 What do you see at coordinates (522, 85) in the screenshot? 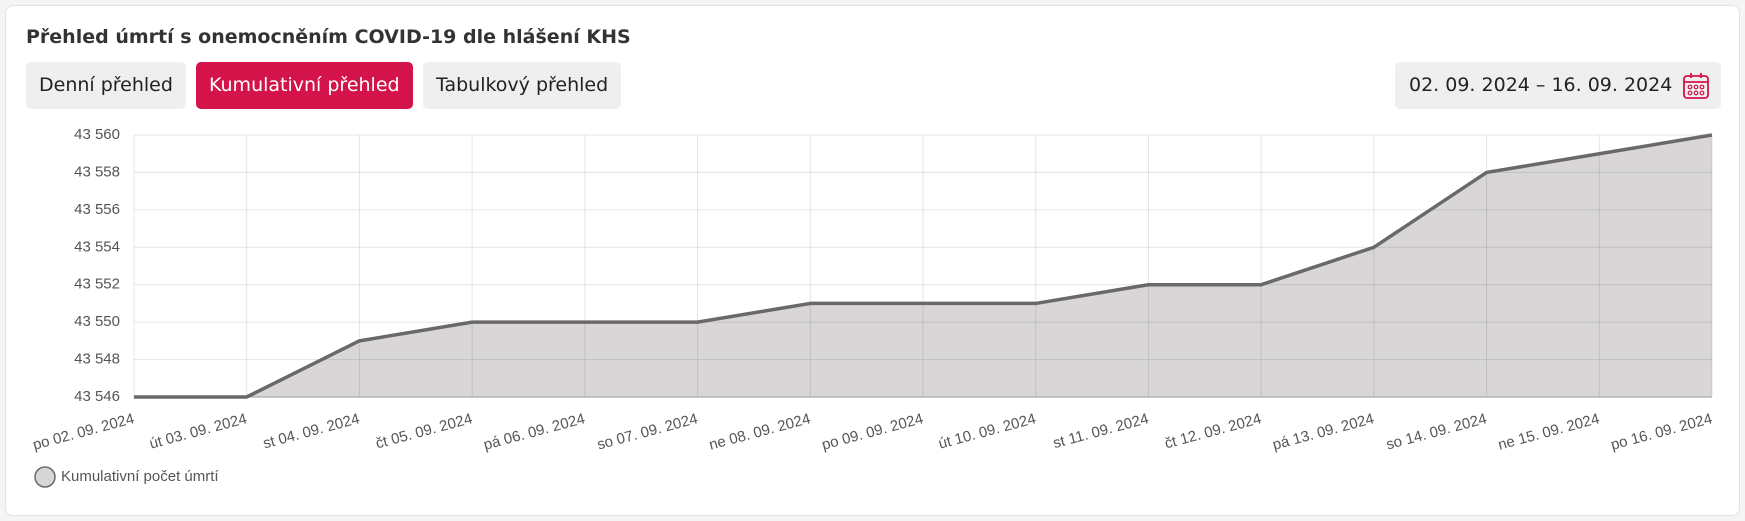
I see `tab: Tabulkový přehled` at bounding box center [522, 85].